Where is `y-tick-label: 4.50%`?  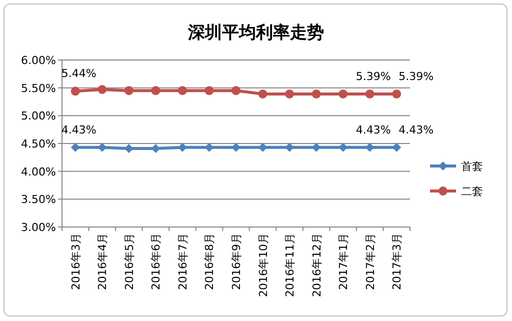
y-tick-label: 4.50% is located at coordinates (38, 144).